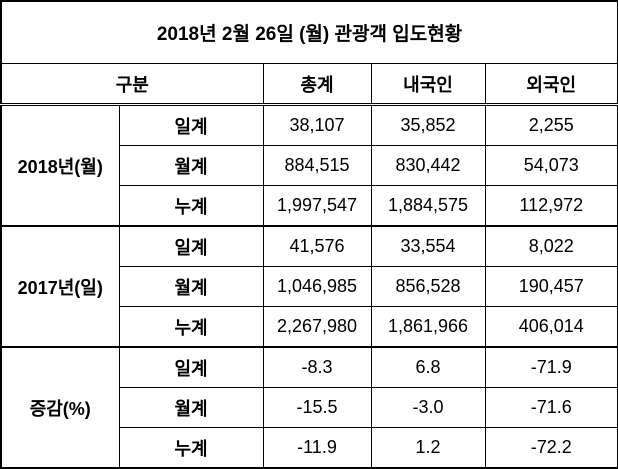  I want to click on value-cell: 856,528, so click(428, 286).